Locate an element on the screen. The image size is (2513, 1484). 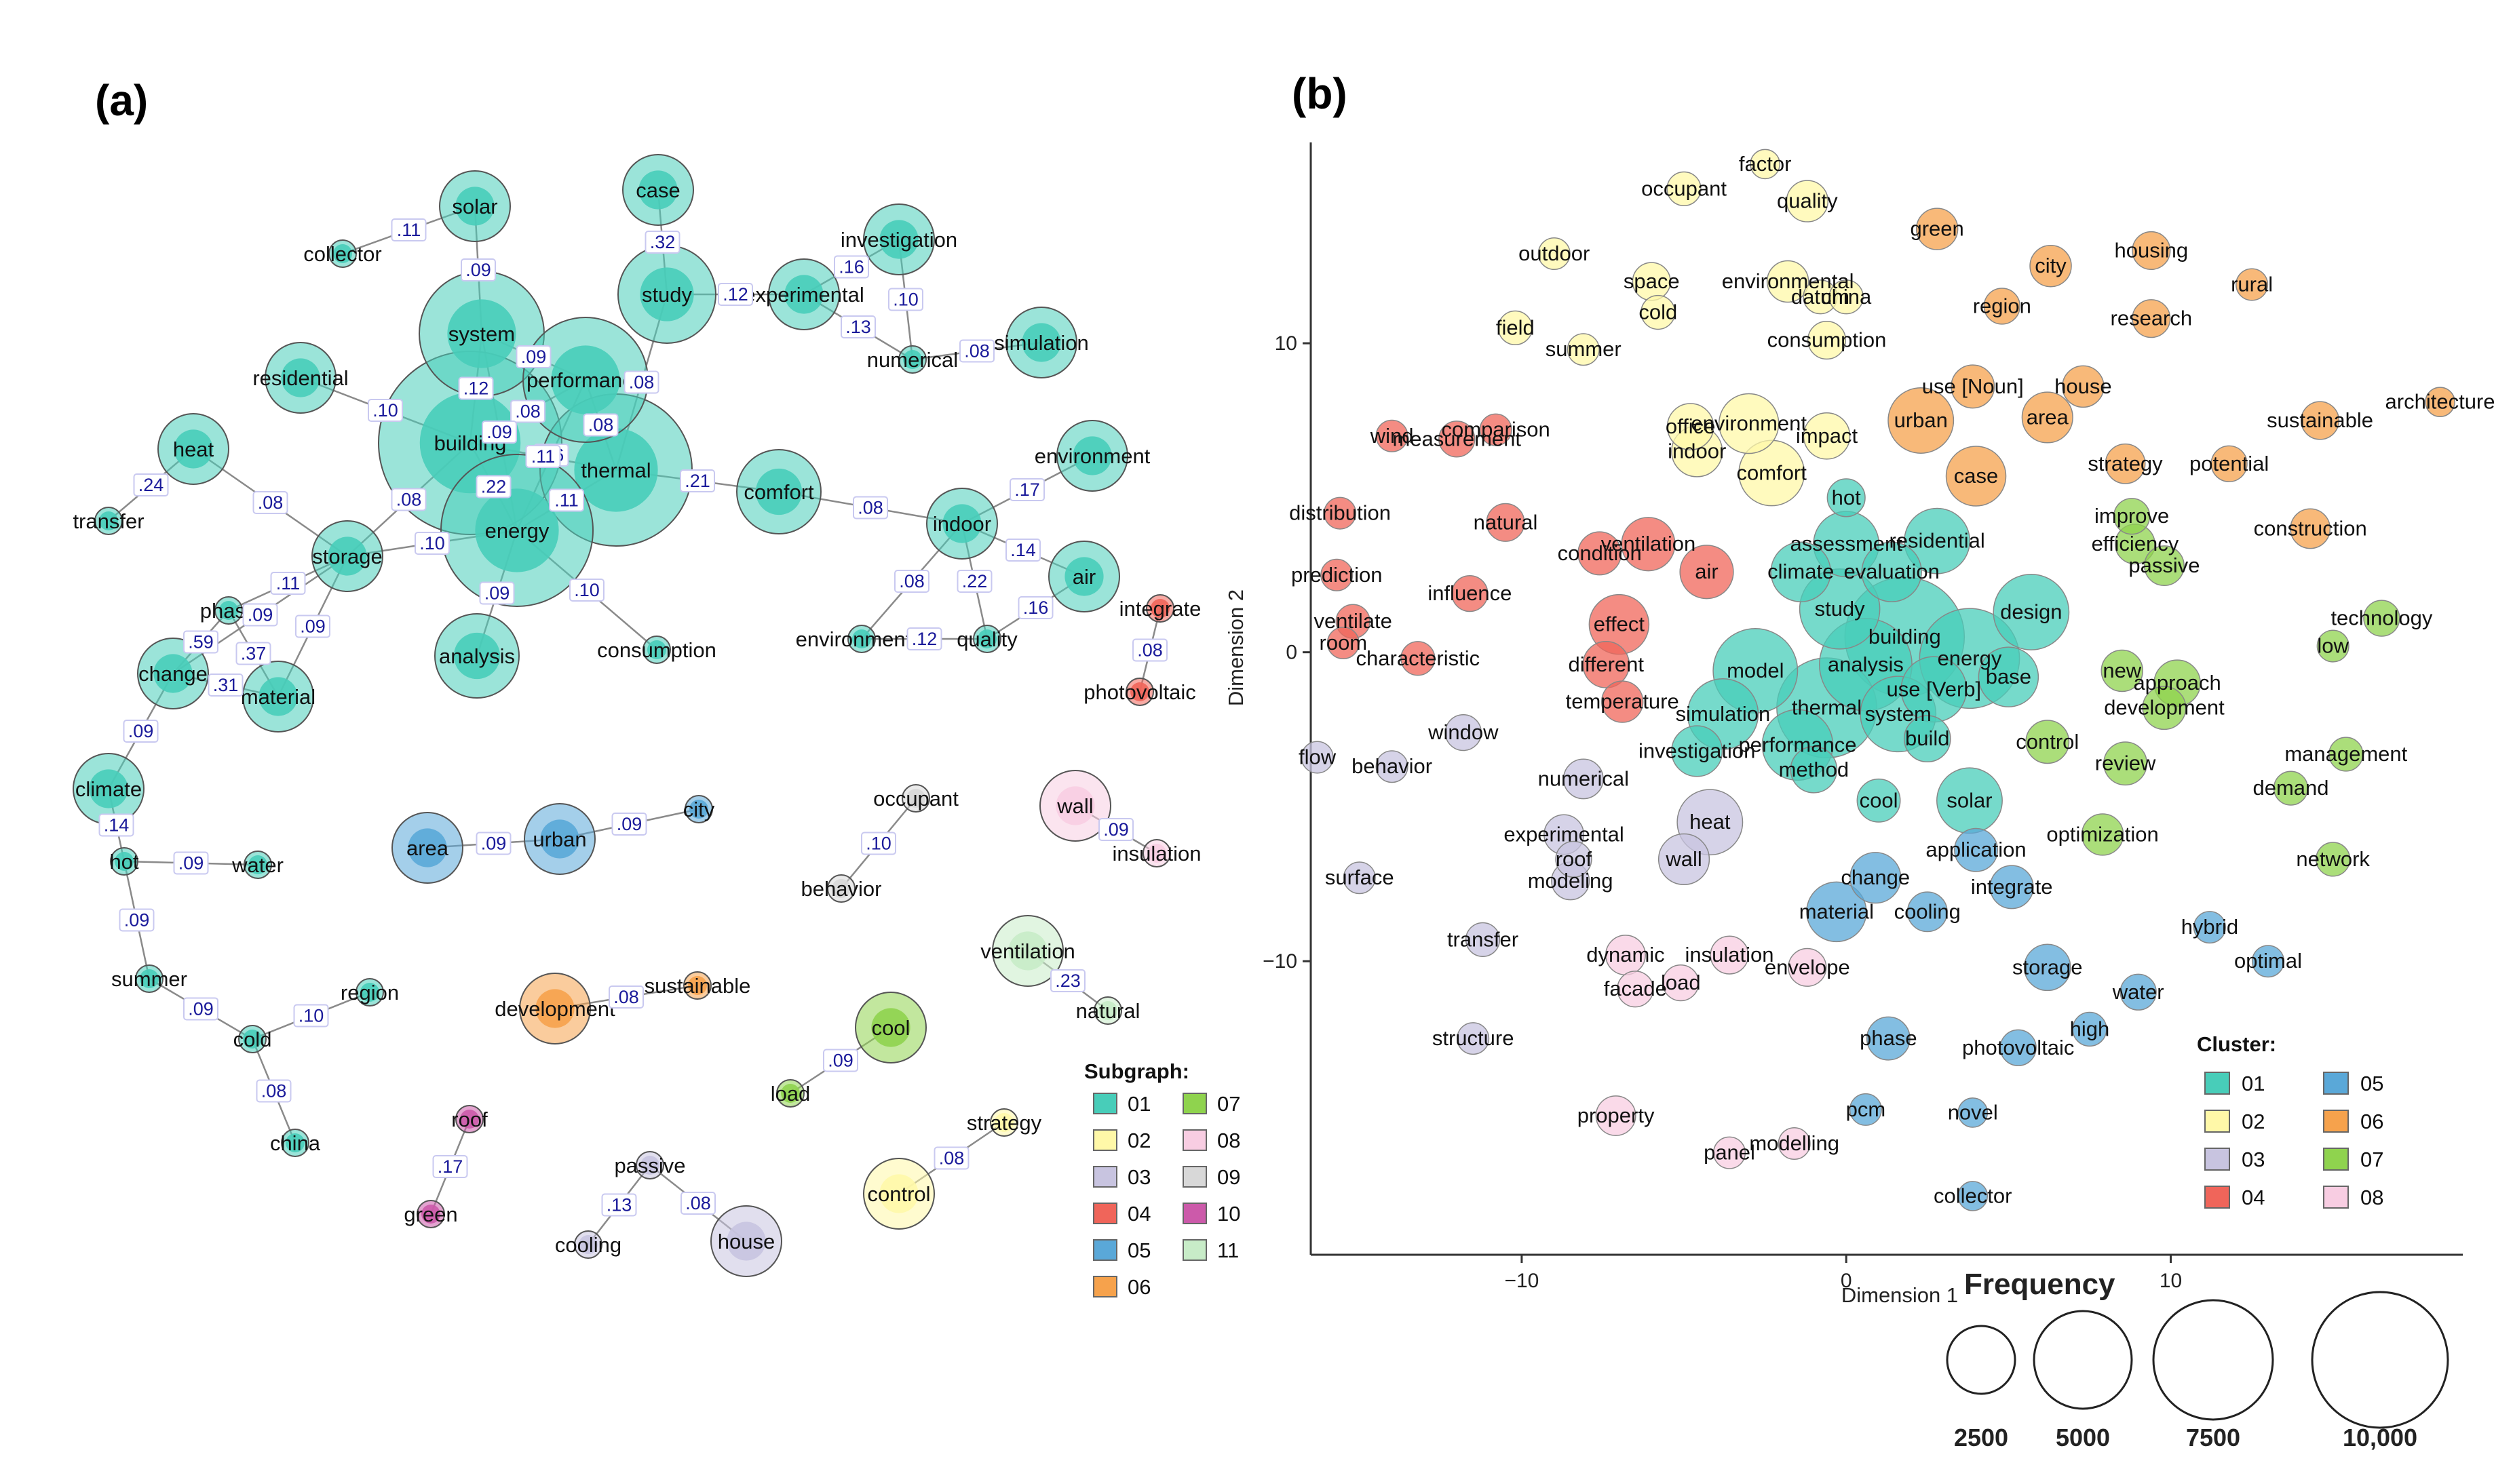
point-housing is located at coordinates (2151, 251).